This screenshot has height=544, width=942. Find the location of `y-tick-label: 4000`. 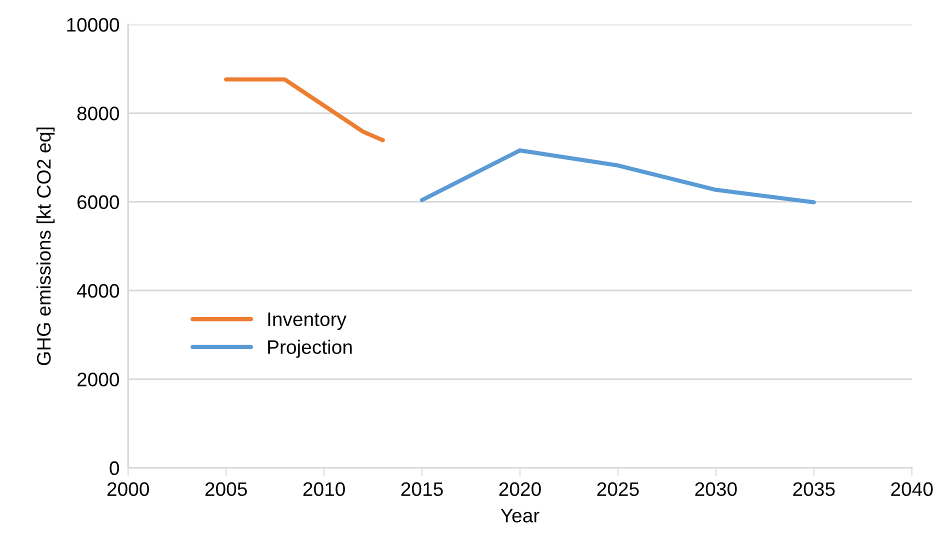

y-tick-label: 4000 is located at coordinates (98, 291).